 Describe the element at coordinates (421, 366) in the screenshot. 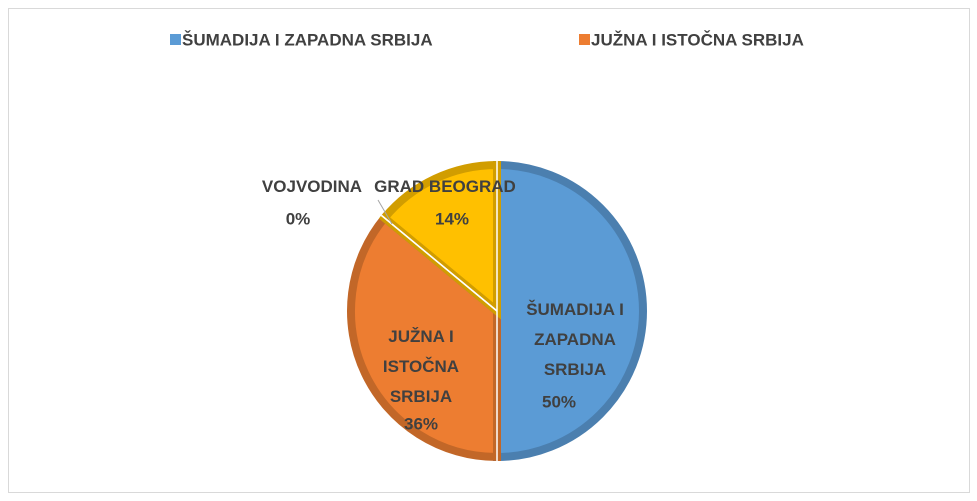

I see `data-label: JUŽNA I ISTOČNA SRBIJA` at that location.